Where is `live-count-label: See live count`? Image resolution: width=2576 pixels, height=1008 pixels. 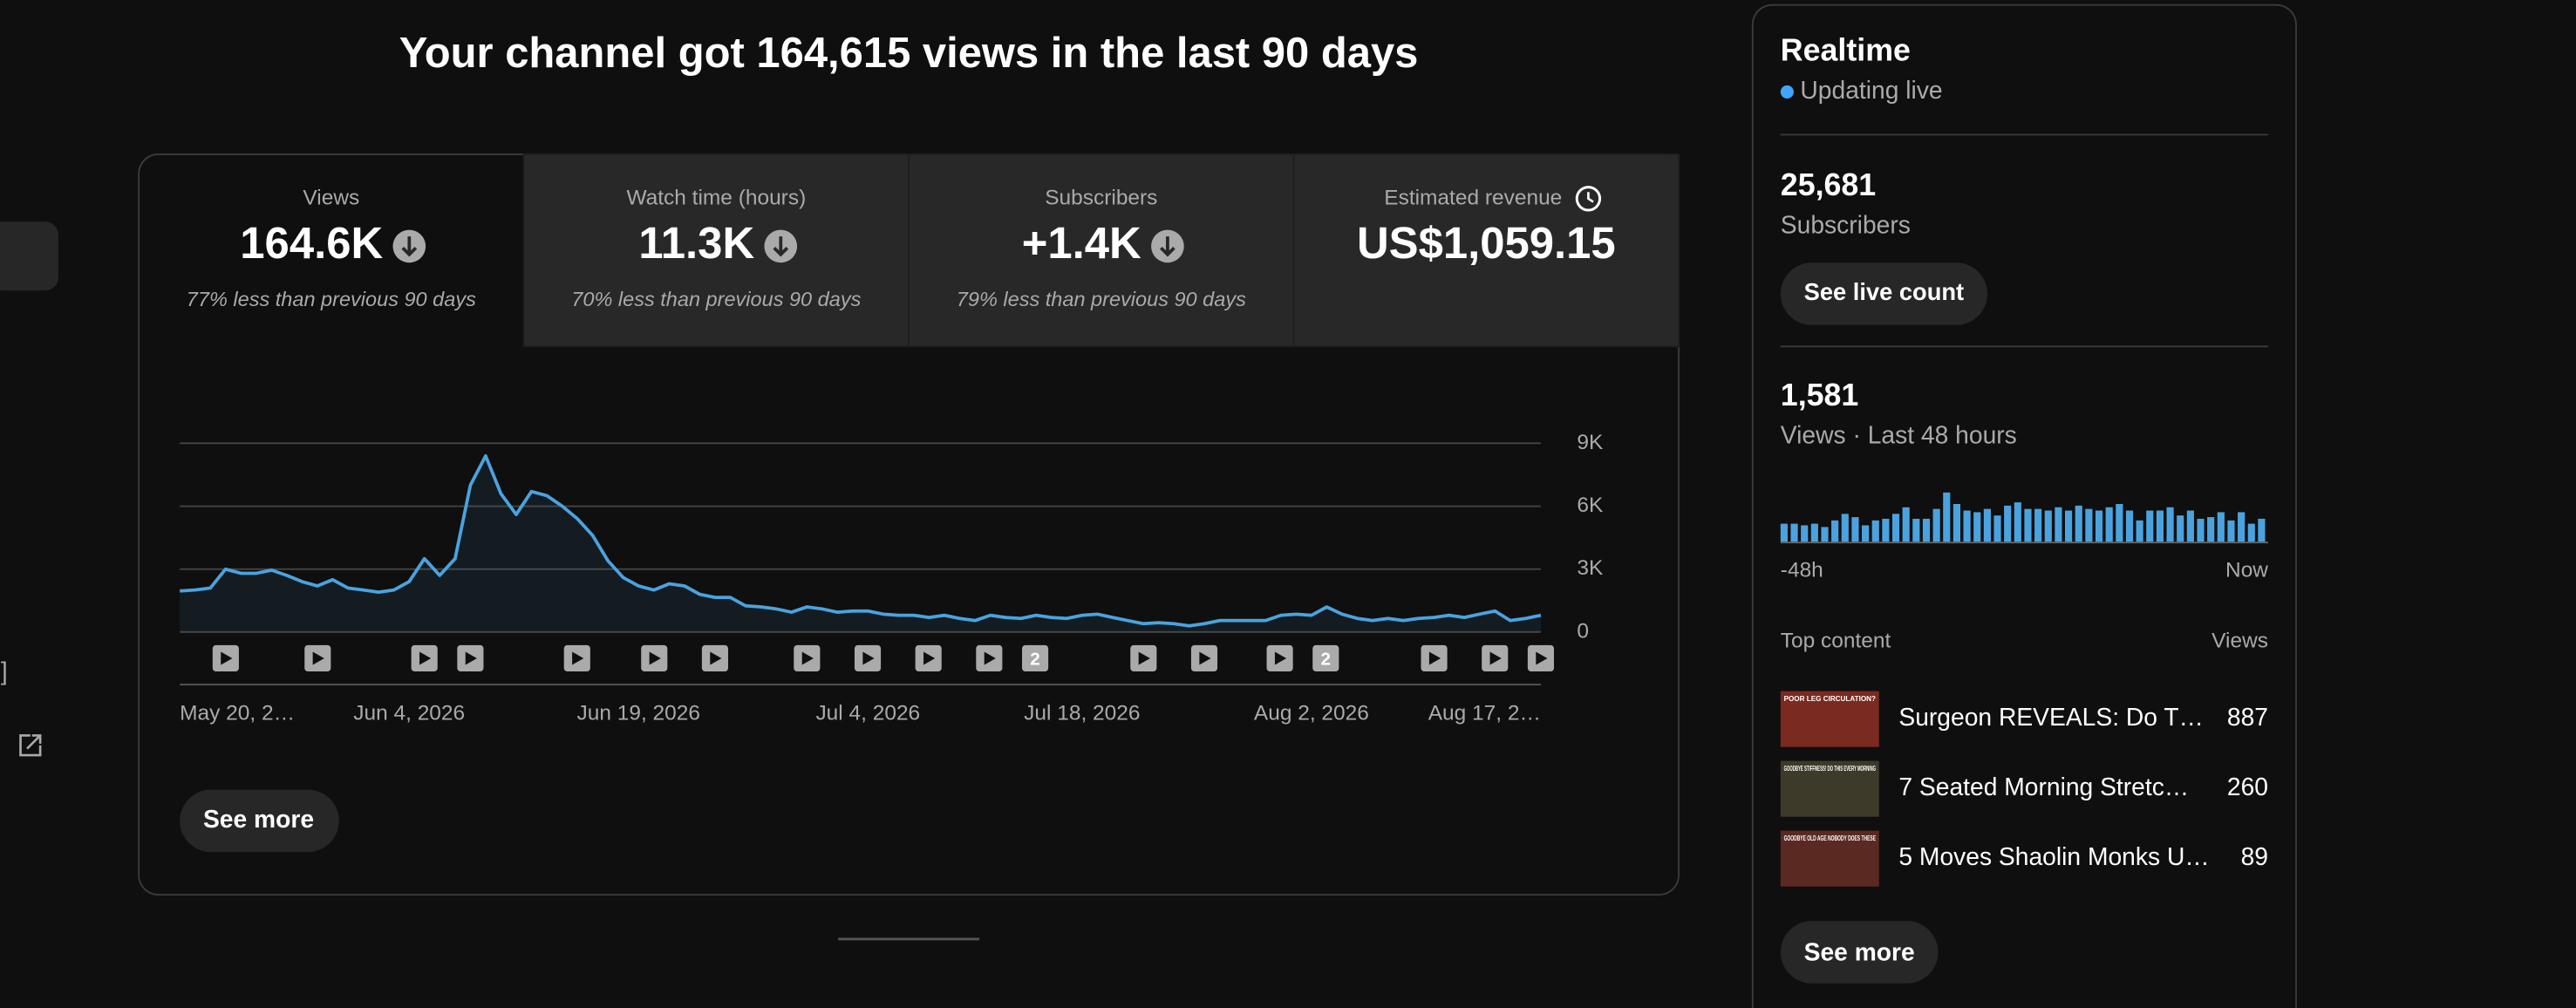 live-count-label: See live count is located at coordinates (1884, 291).